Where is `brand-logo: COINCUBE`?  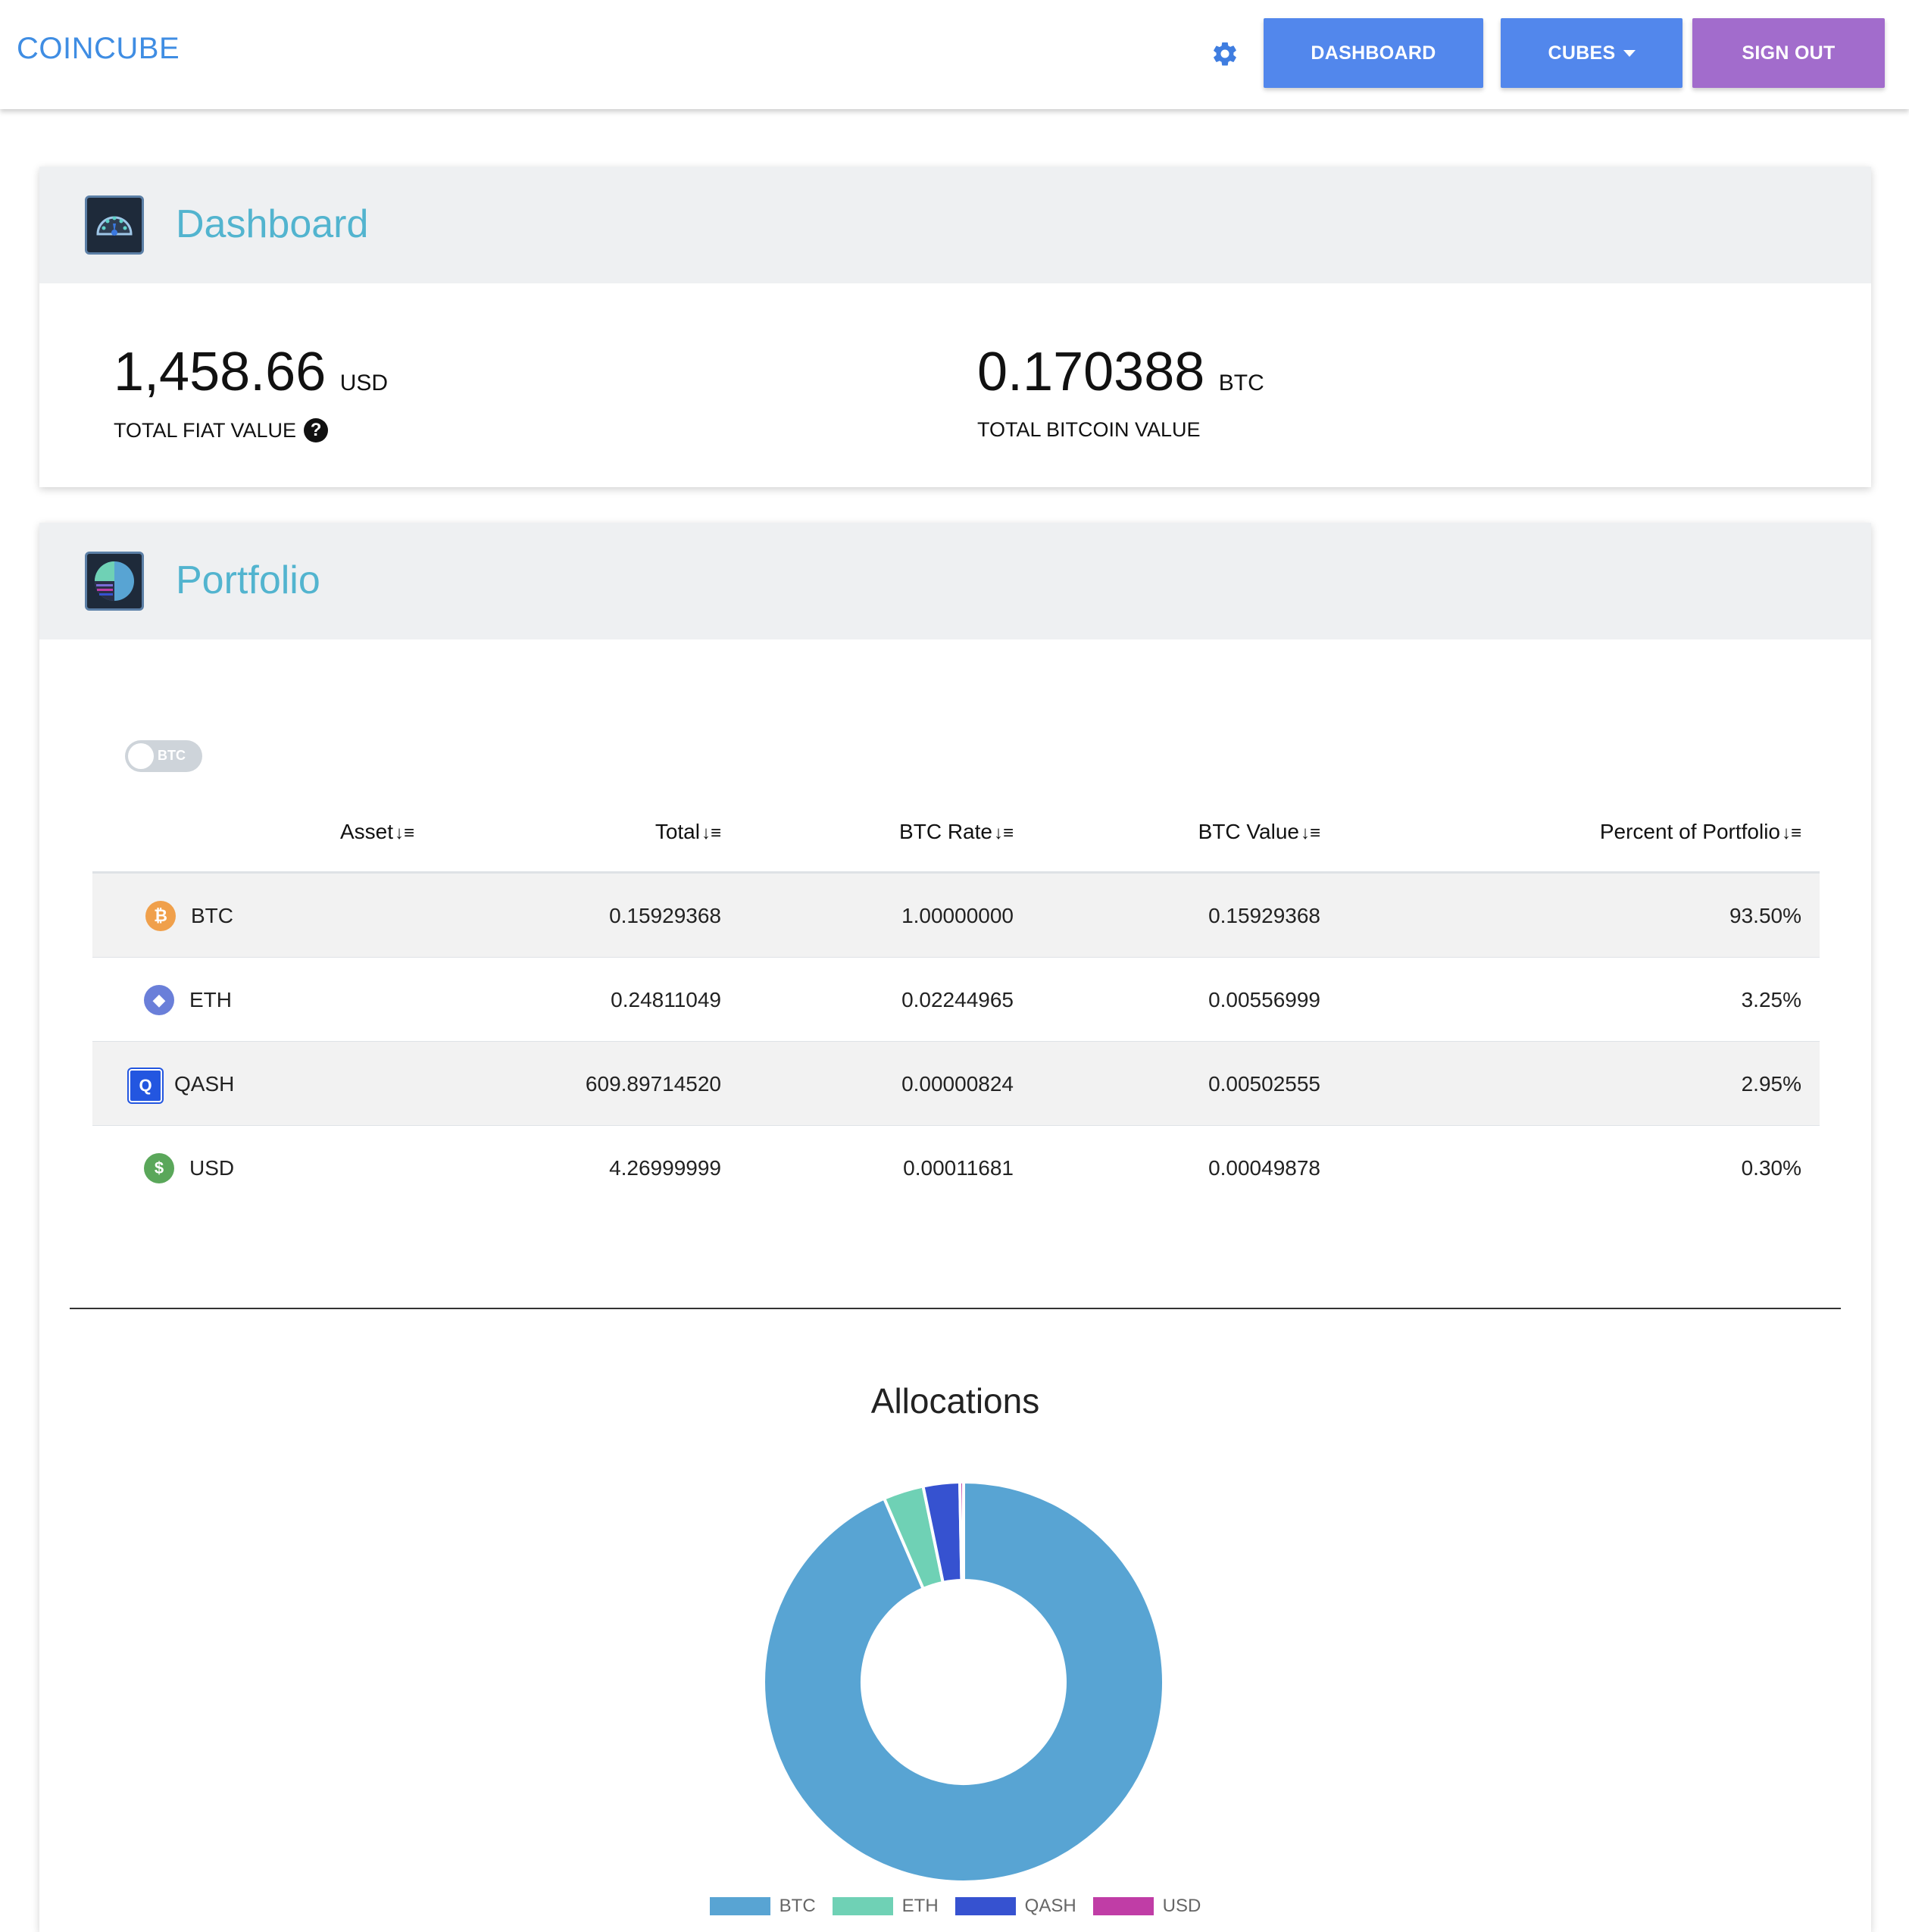
brand-logo: COINCUBE is located at coordinates (98, 48).